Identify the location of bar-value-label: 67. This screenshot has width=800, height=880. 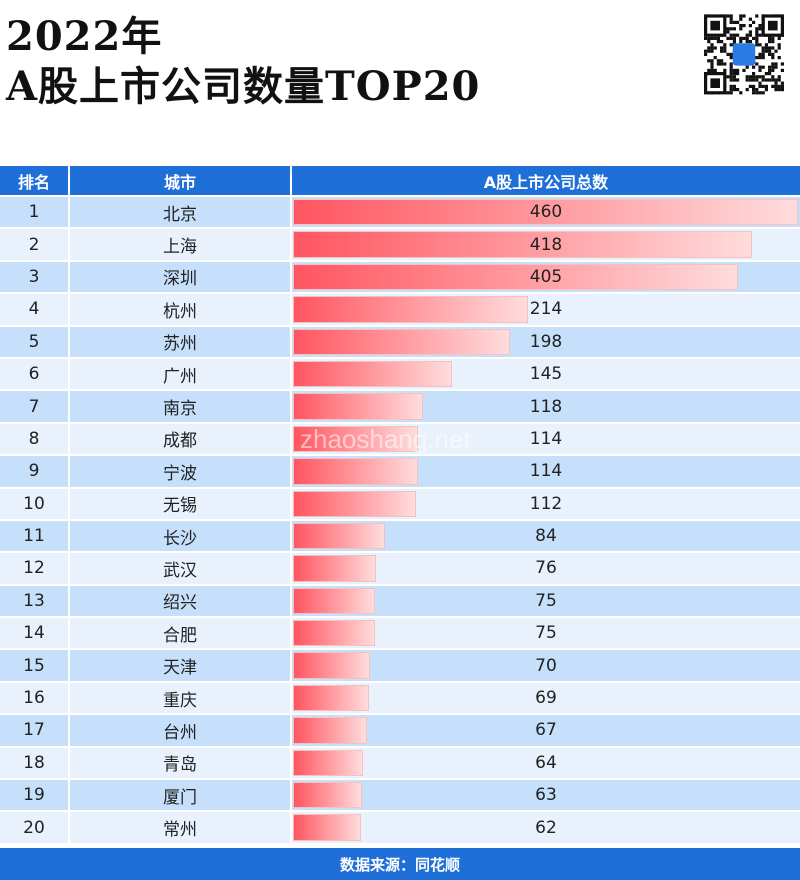
(546, 730).